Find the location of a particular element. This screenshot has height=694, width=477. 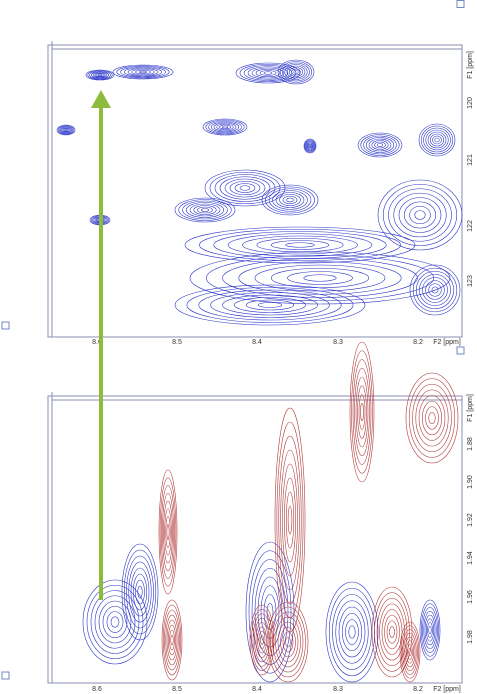

x-tick-label: 8.6 is located at coordinates (97, 342).